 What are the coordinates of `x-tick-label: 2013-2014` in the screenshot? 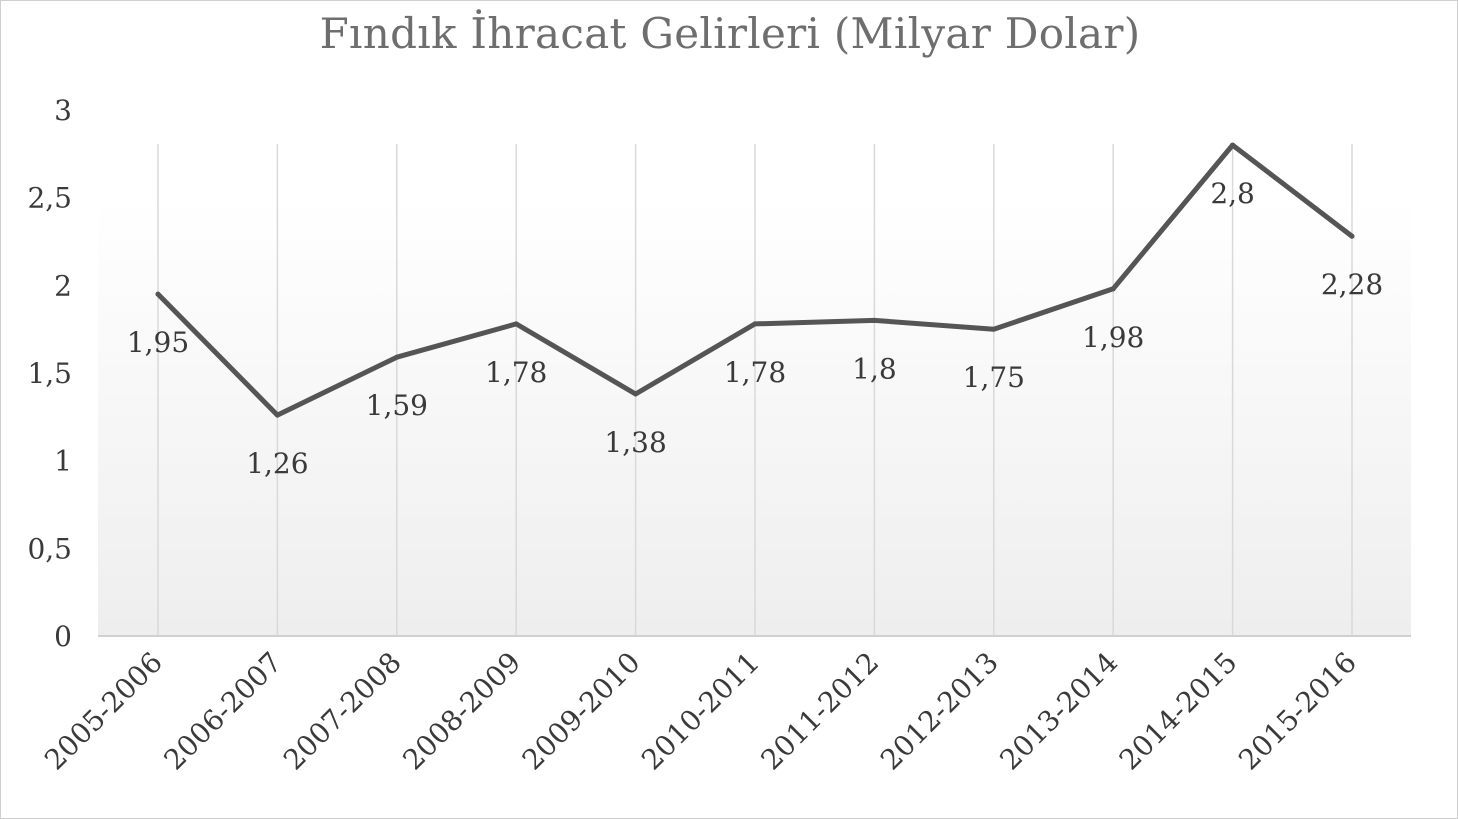 It's located at (1058, 711).